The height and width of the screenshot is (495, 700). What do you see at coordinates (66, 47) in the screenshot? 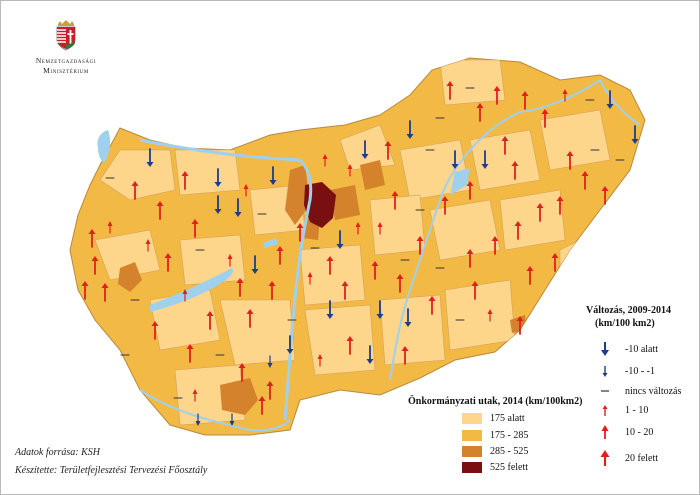
I see `ministry-logo: Nemzetgazdasági Minisztérium` at bounding box center [66, 47].